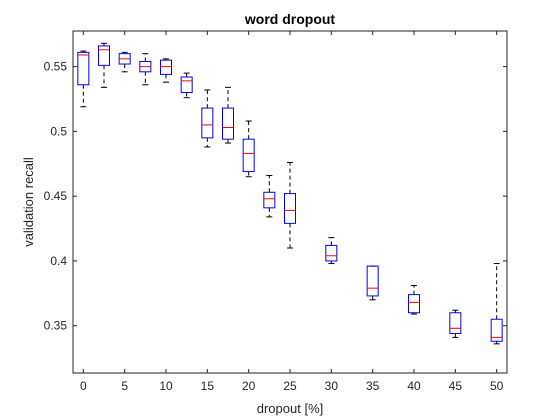  Describe the element at coordinates (28, 202) in the screenshot. I see `y-axis-label: validation recall` at that location.